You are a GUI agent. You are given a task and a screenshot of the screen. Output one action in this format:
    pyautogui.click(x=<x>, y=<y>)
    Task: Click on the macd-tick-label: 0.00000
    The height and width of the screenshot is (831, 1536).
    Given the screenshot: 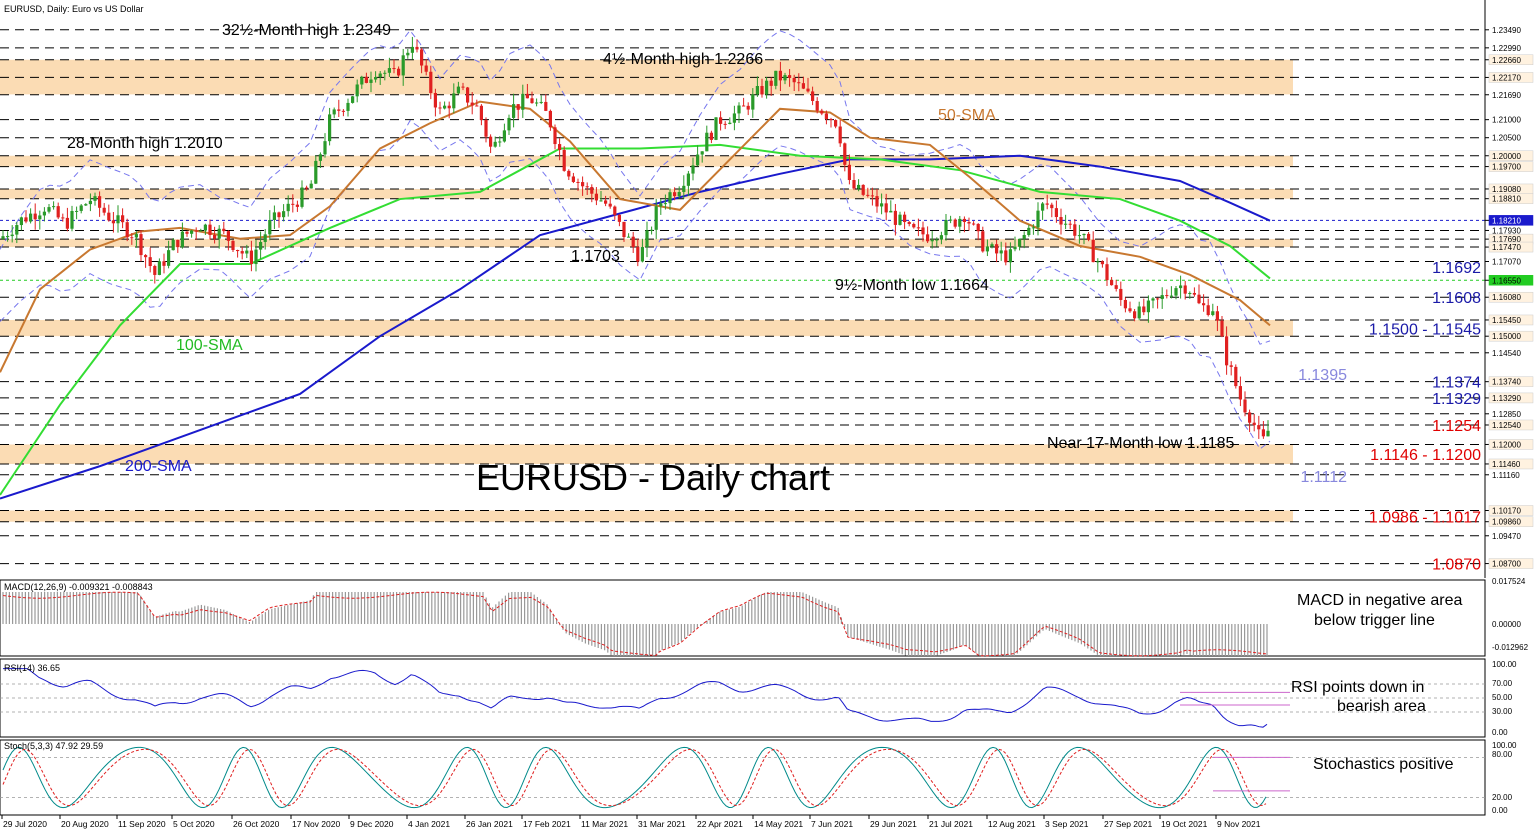 What is the action you would take?
    pyautogui.click(x=1506, y=624)
    